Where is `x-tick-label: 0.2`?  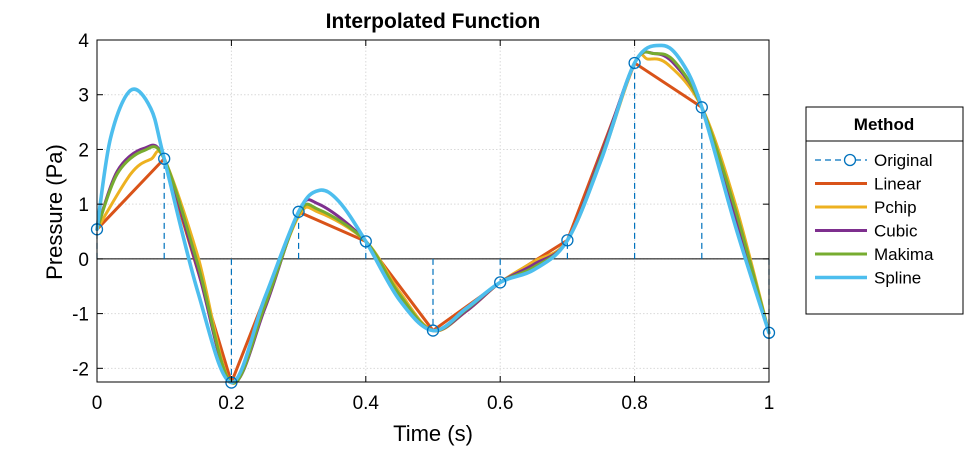 x-tick-label: 0.2 is located at coordinates (231, 403).